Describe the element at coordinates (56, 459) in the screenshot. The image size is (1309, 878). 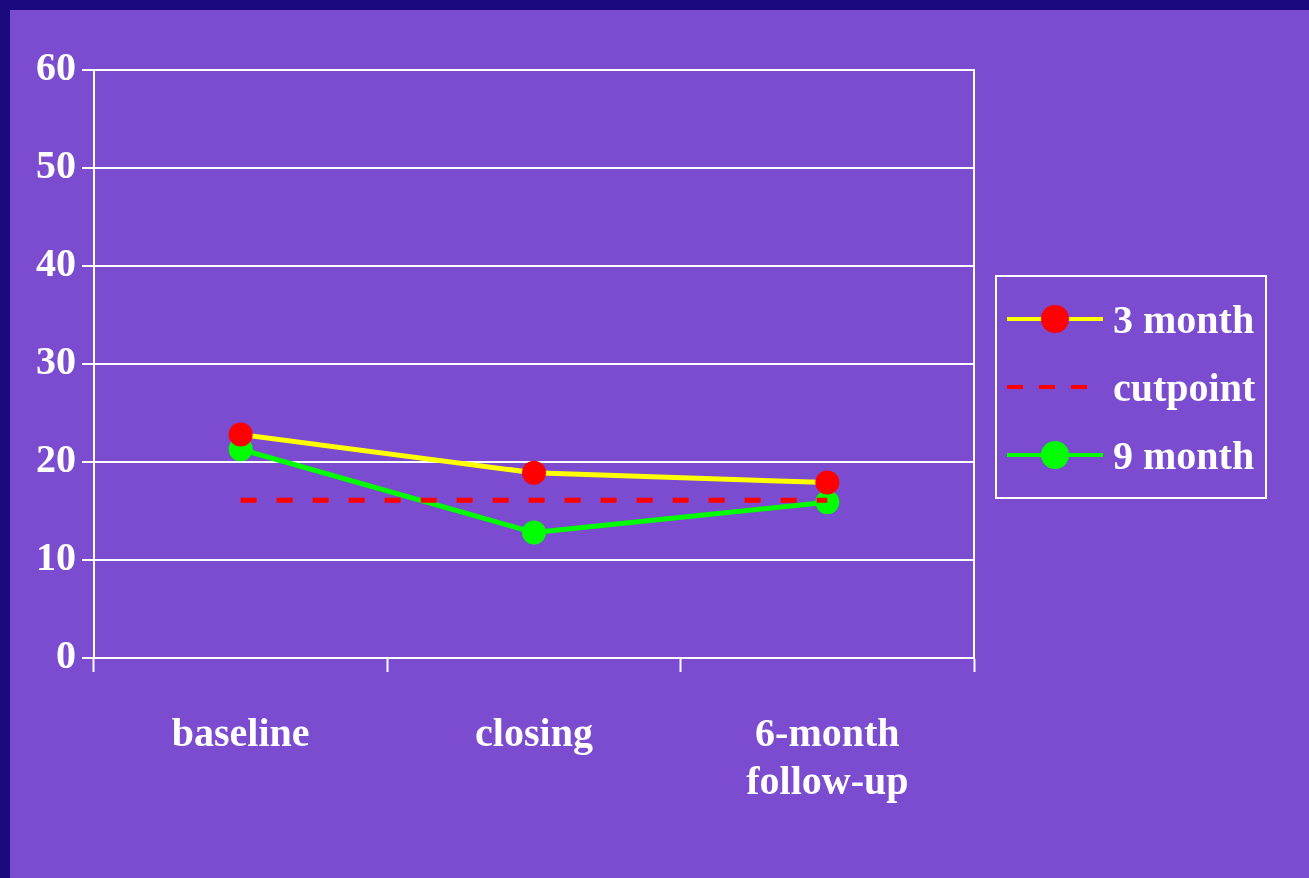
I see `y-tick-label: 20` at that location.